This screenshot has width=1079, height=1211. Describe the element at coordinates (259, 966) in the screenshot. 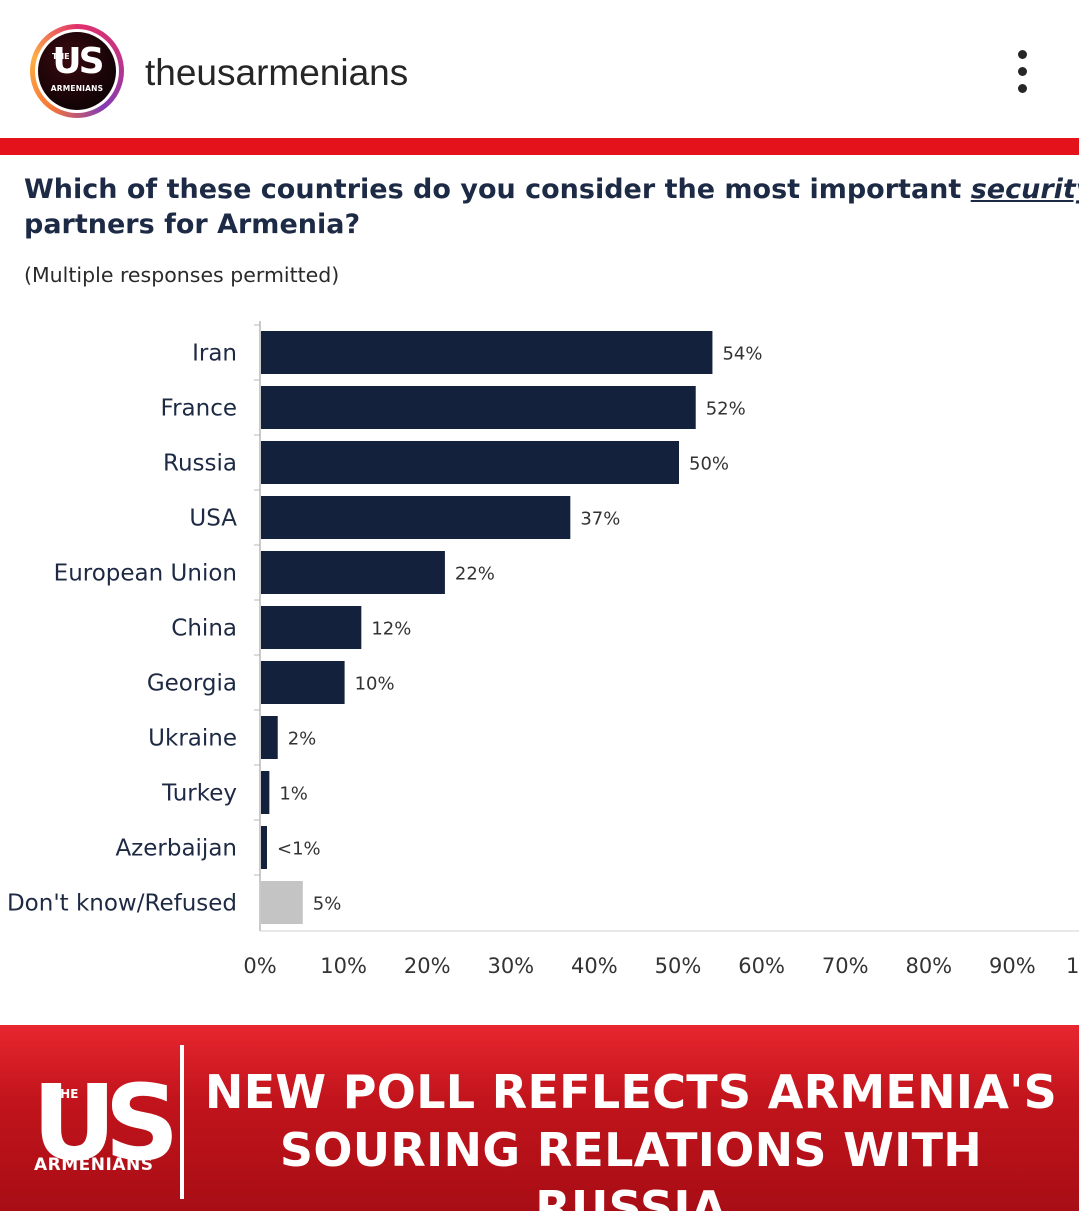

I see `x-tick-label: 0%` at that location.